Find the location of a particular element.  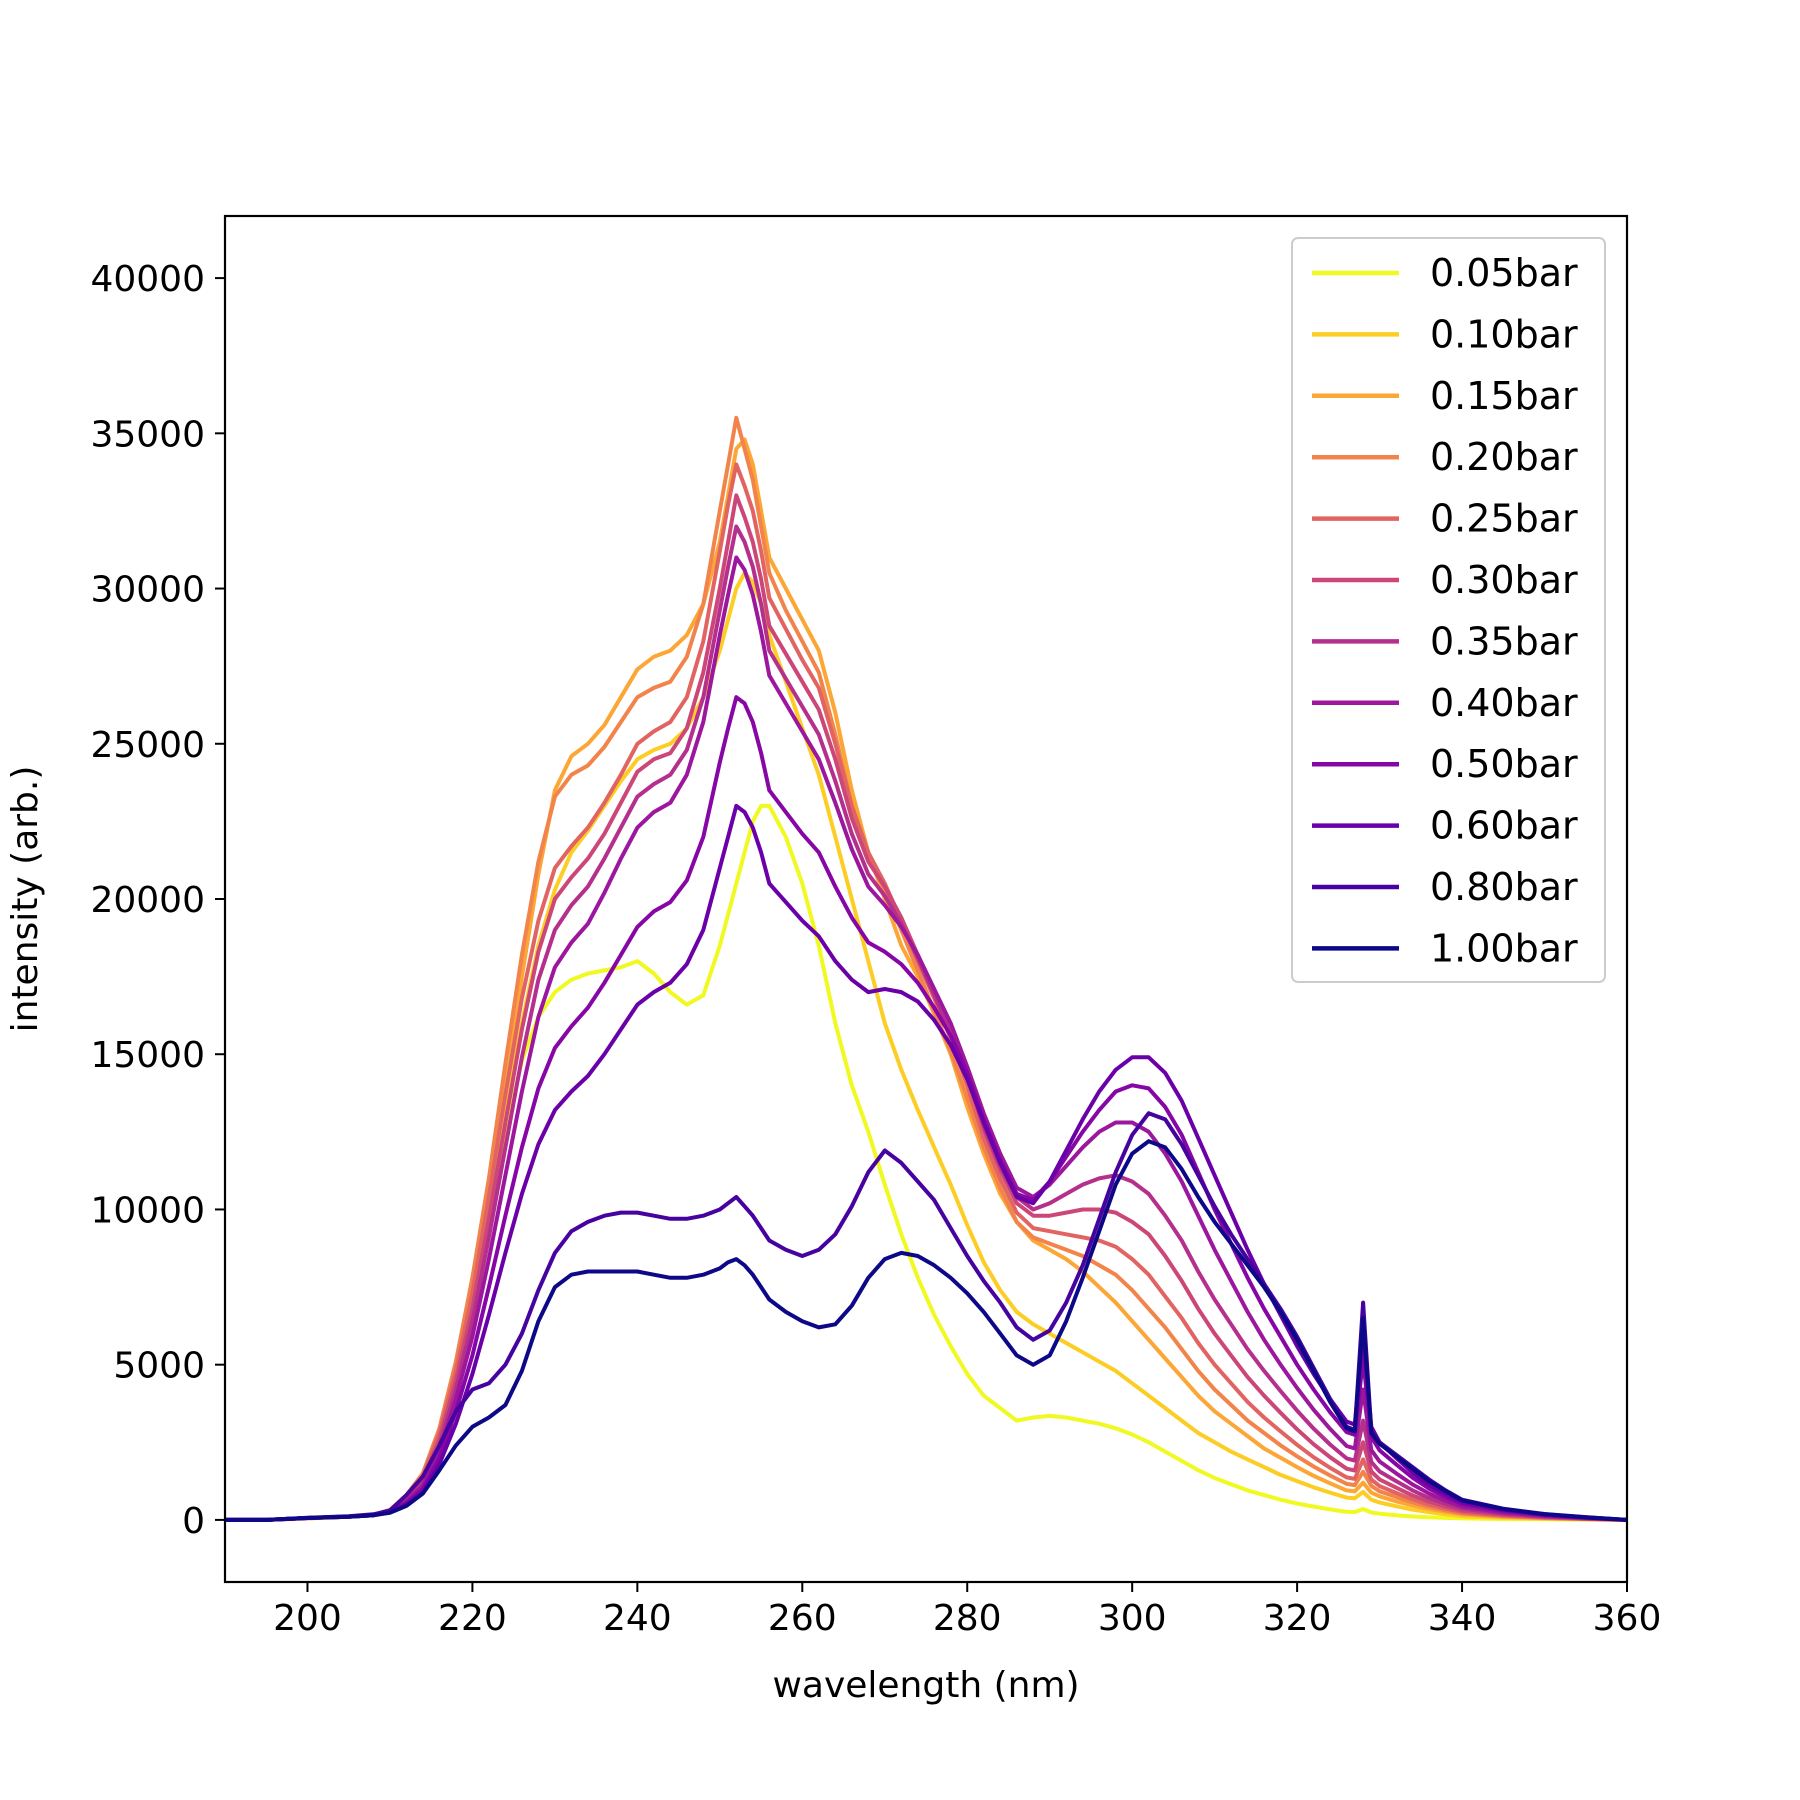

legend-label-1.00bar: 1.00bar is located at coordinates (1504, 948).